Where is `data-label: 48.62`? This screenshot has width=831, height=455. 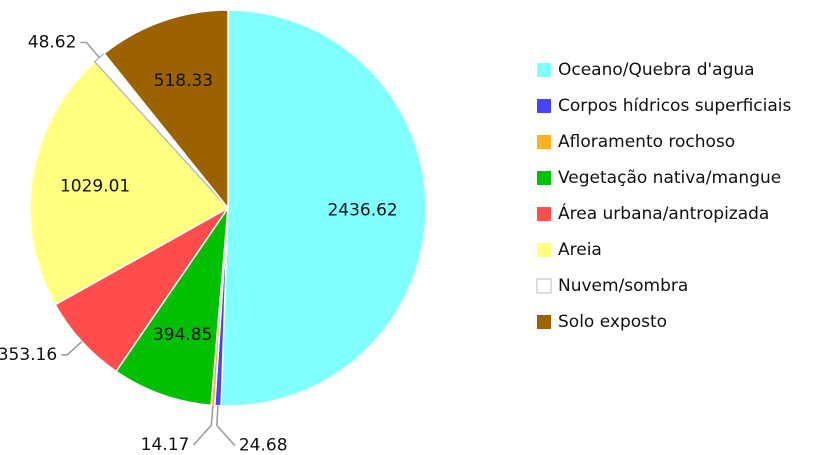 data-label: 48.62 is located at coordinates (52, 42).